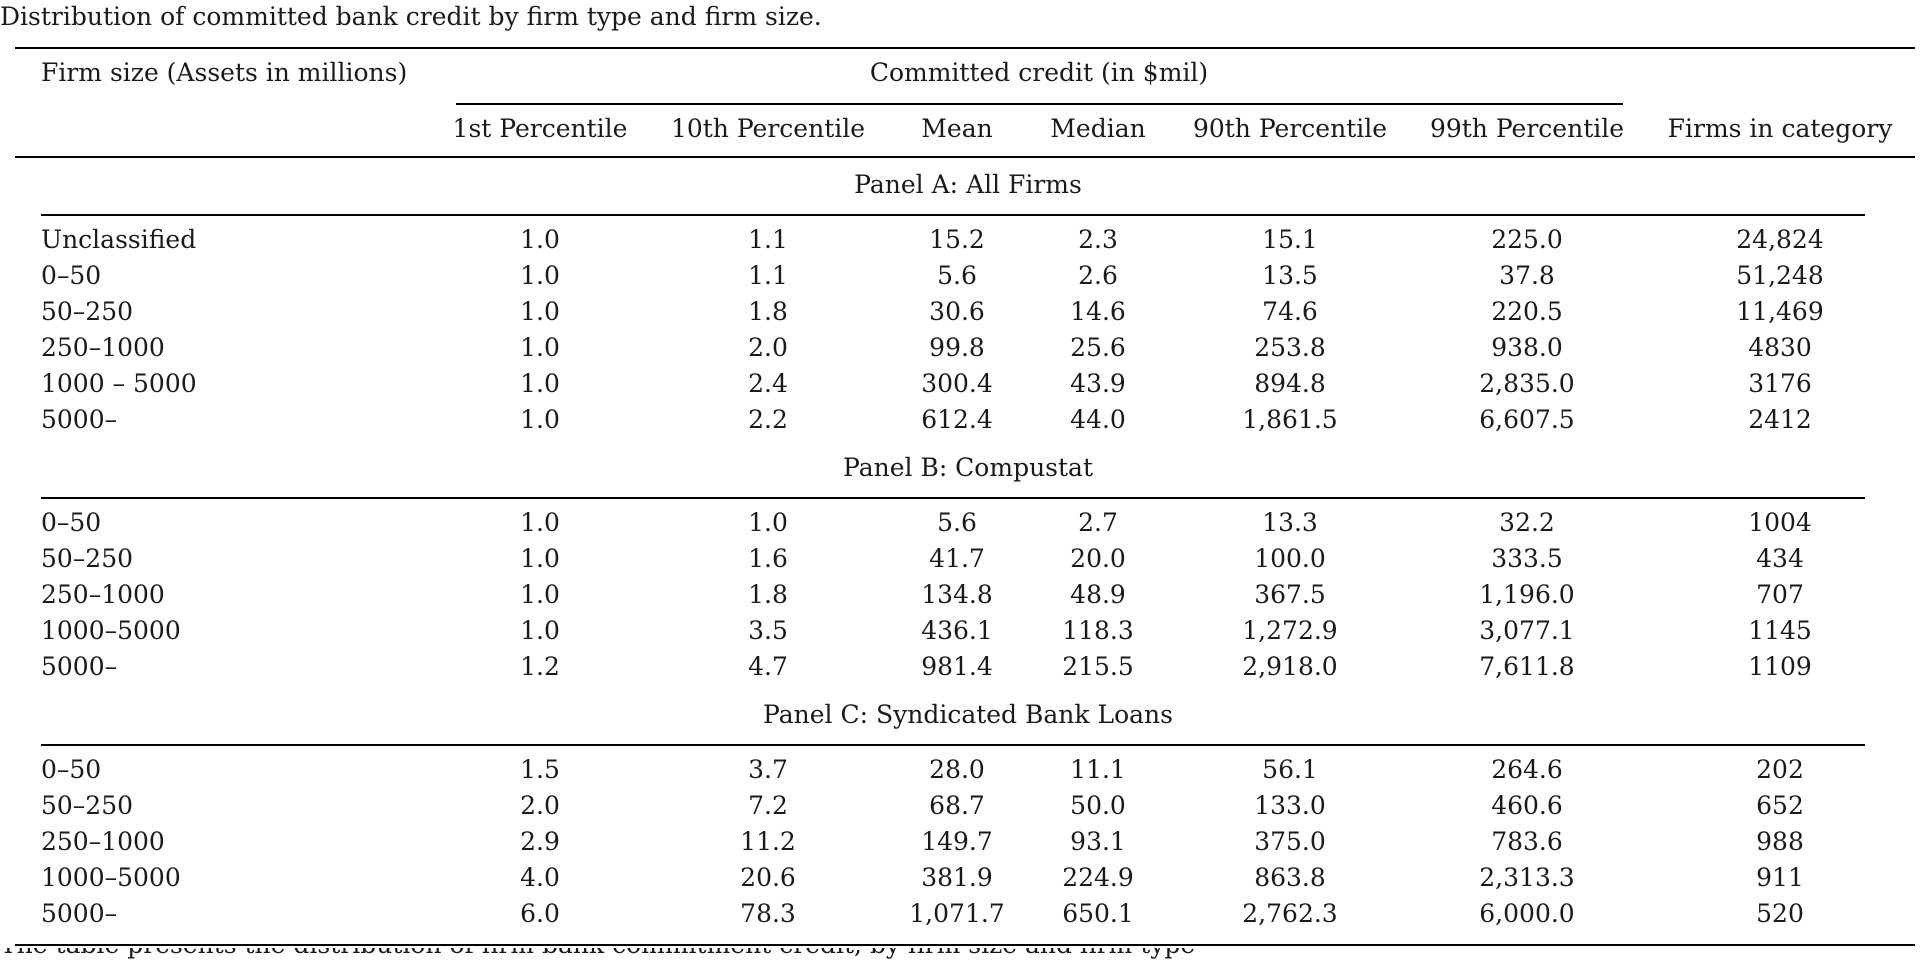  I want to click on table-cell: 48.9, so click(1098, 594).